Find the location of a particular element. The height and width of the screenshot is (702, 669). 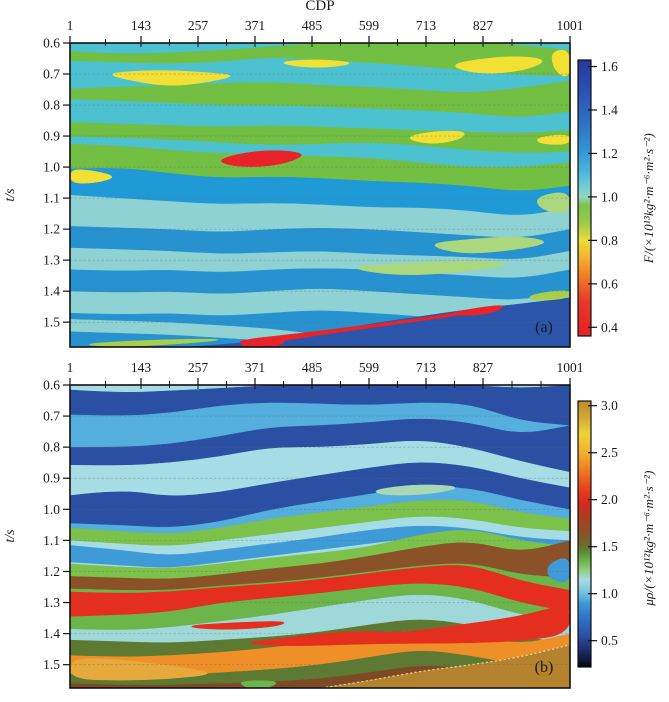

colorbar-tick-label: 1.5 is located at coordinates (609, 546).